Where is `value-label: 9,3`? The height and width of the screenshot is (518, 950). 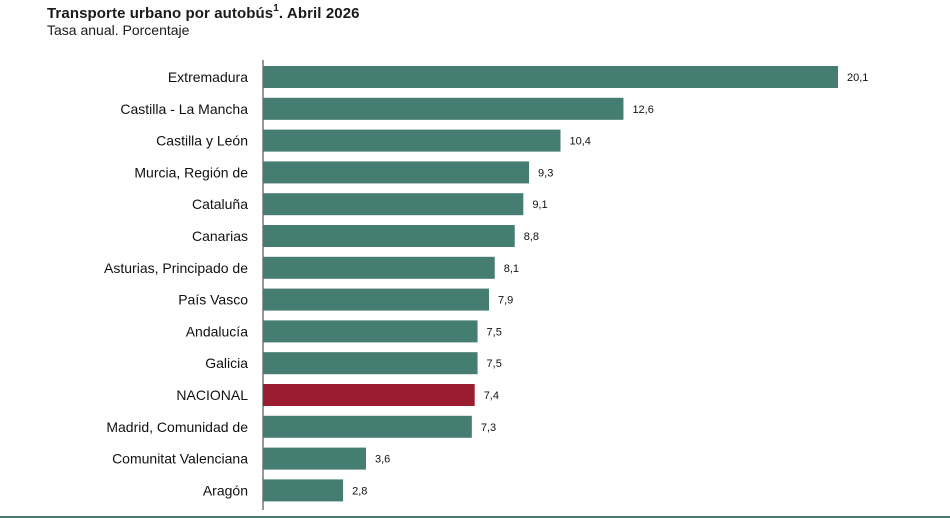 value-label: 9,3 is located at coordinates (545, 173).